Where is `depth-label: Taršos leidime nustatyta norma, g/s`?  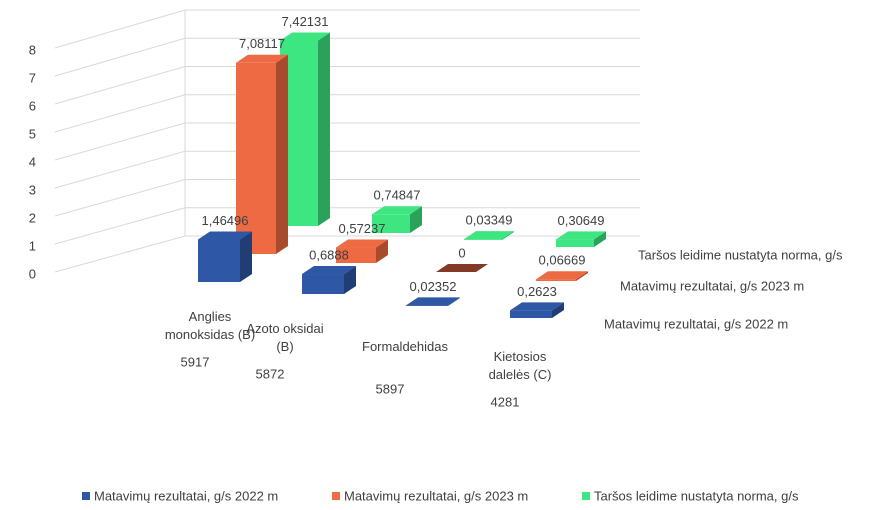
depth-label: Taršos leidime nustatyta norma, g/s is located at coordinates (740, 254).